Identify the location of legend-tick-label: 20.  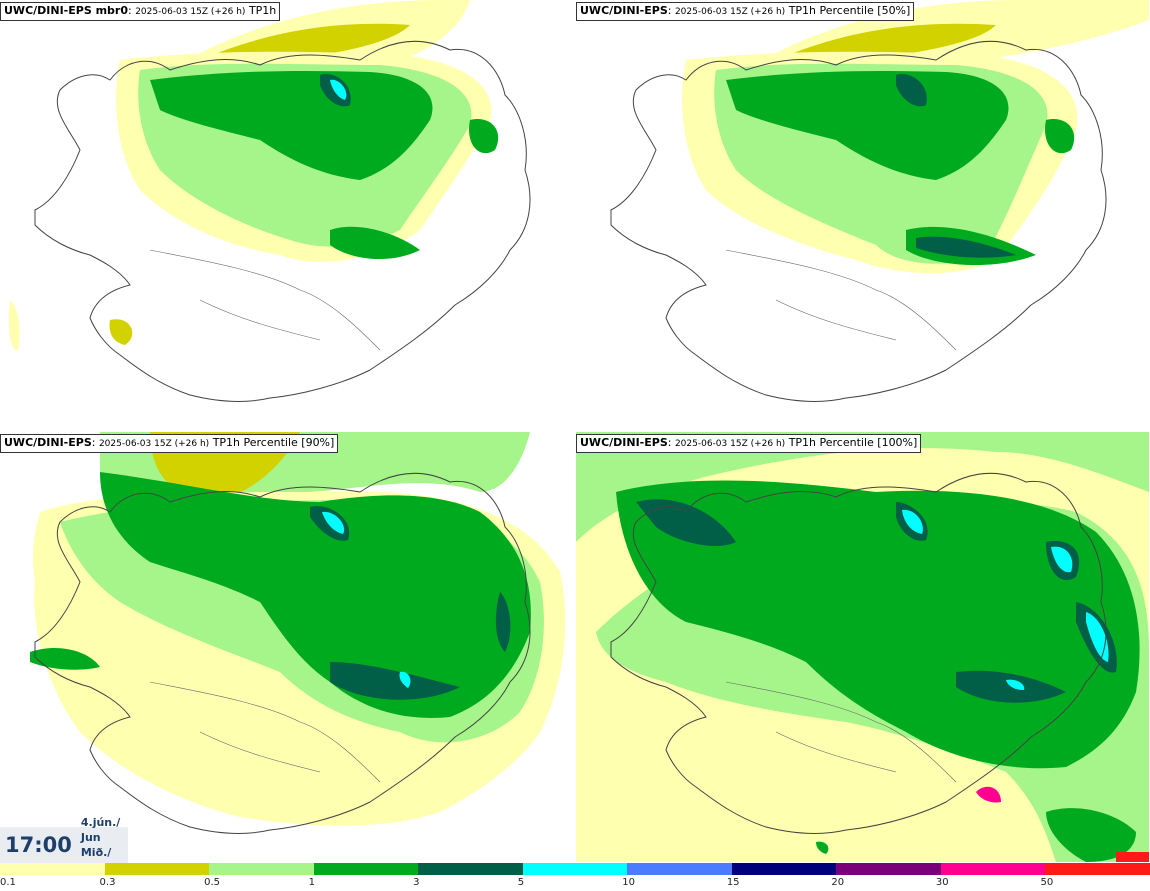
(838, 882).